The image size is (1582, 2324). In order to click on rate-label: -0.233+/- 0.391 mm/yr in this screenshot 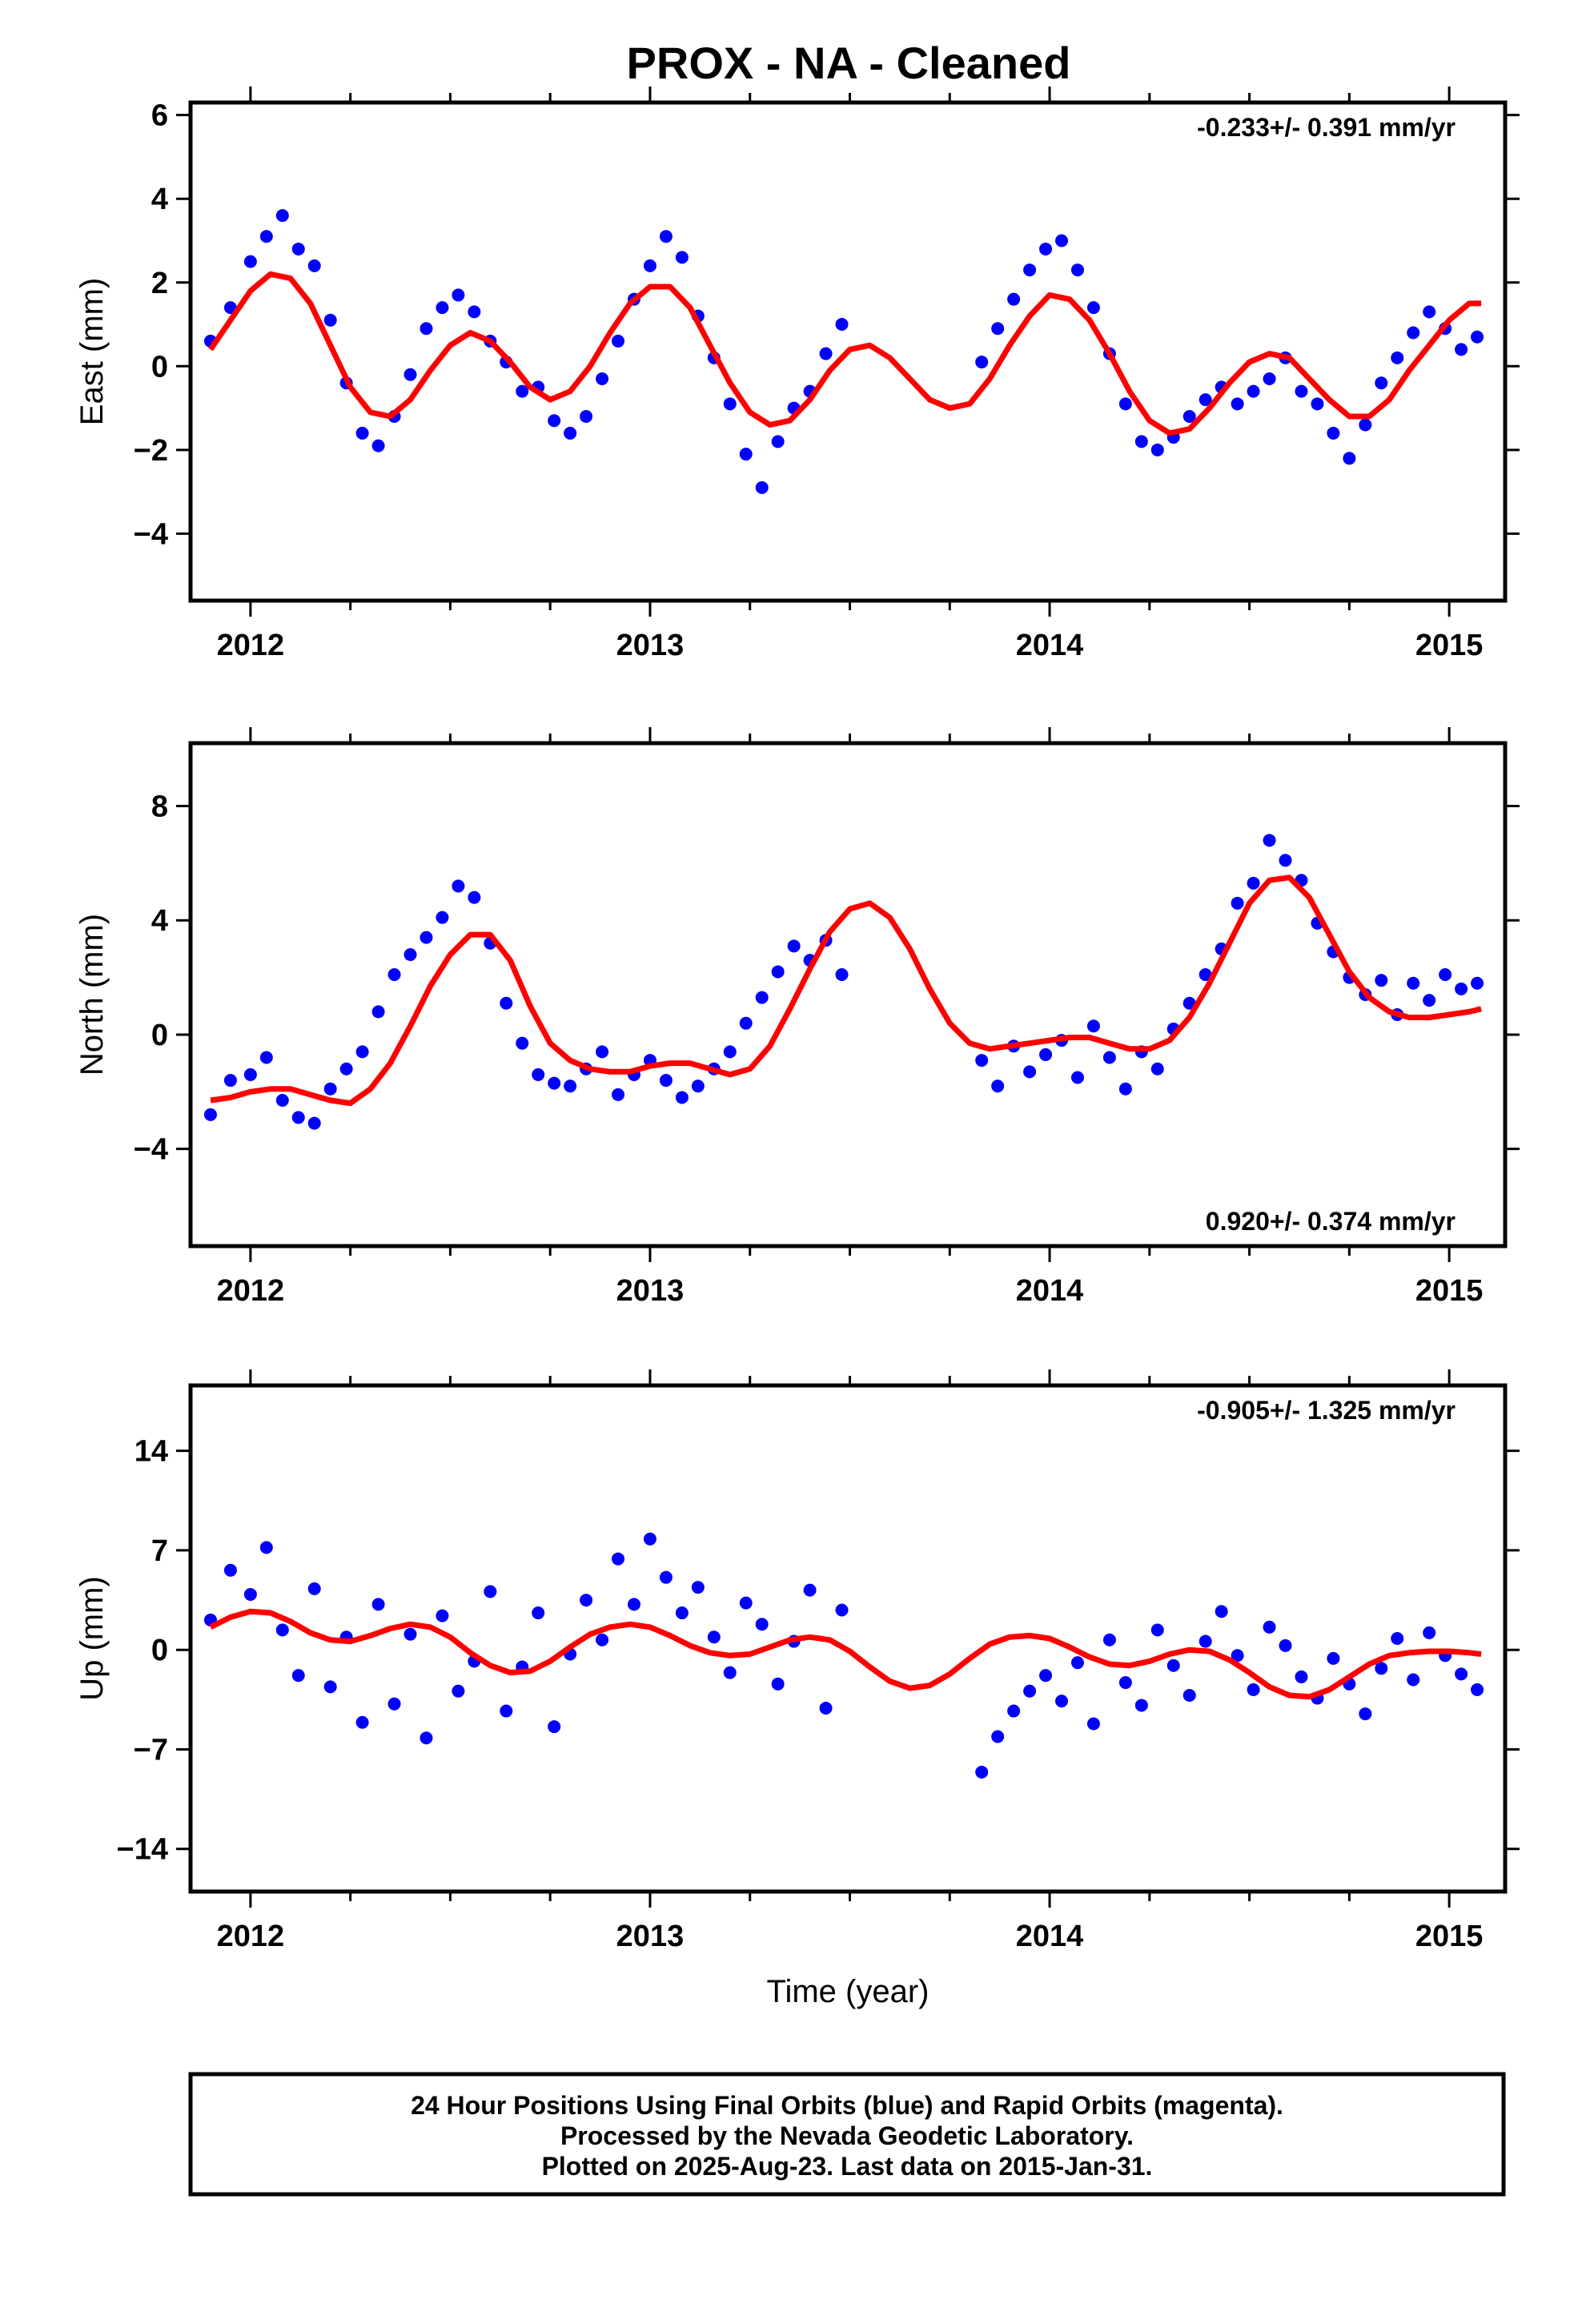, I will do `click(1327, 128)`.